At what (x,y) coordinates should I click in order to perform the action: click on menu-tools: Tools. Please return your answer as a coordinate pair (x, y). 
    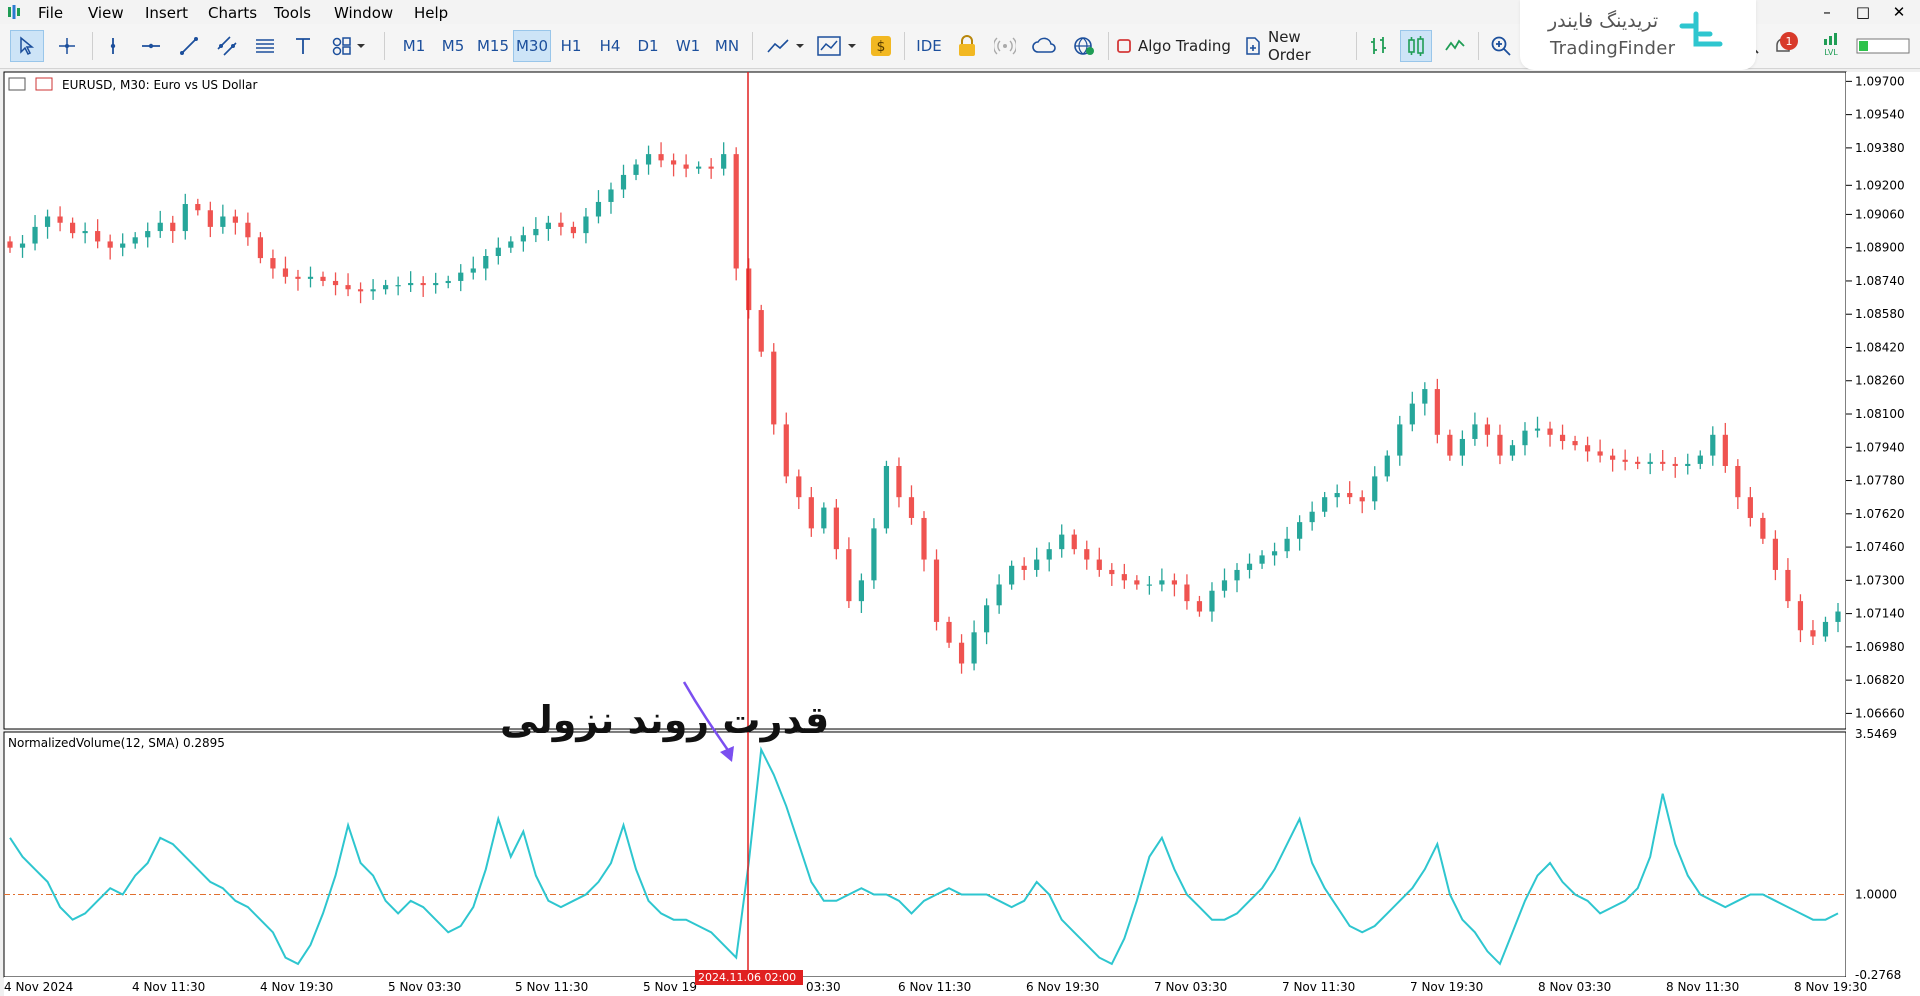
    Looking at the image, I should click on (292, 13).